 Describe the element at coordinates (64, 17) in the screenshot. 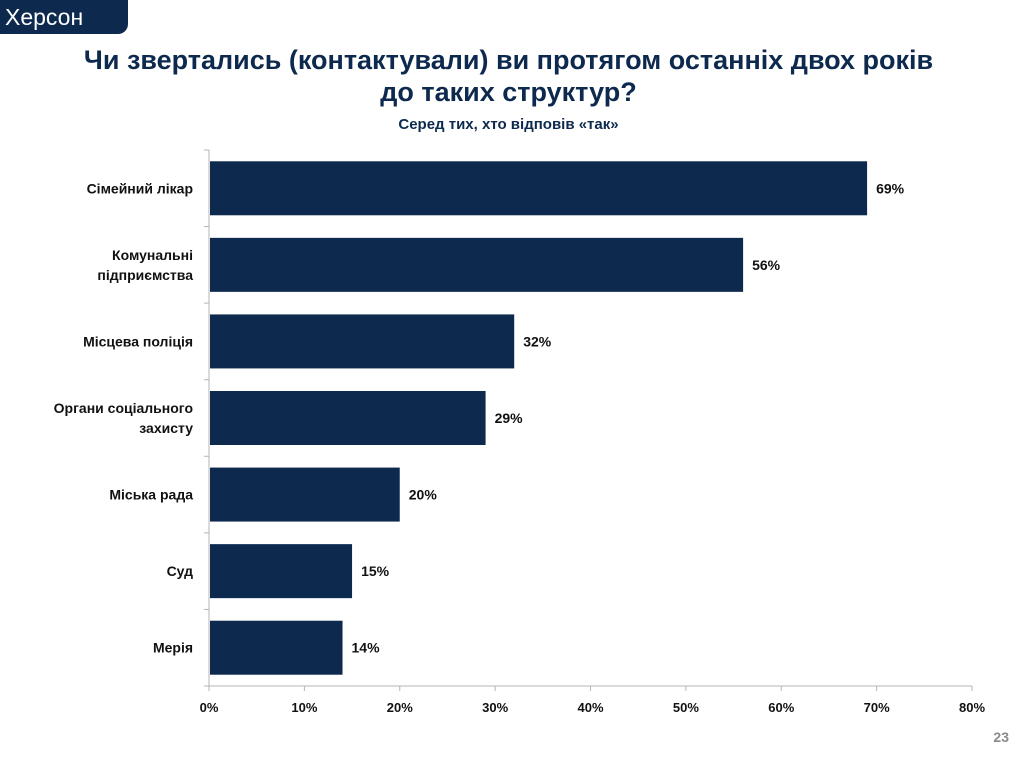

I see `region-tab: Херсон` at that location.